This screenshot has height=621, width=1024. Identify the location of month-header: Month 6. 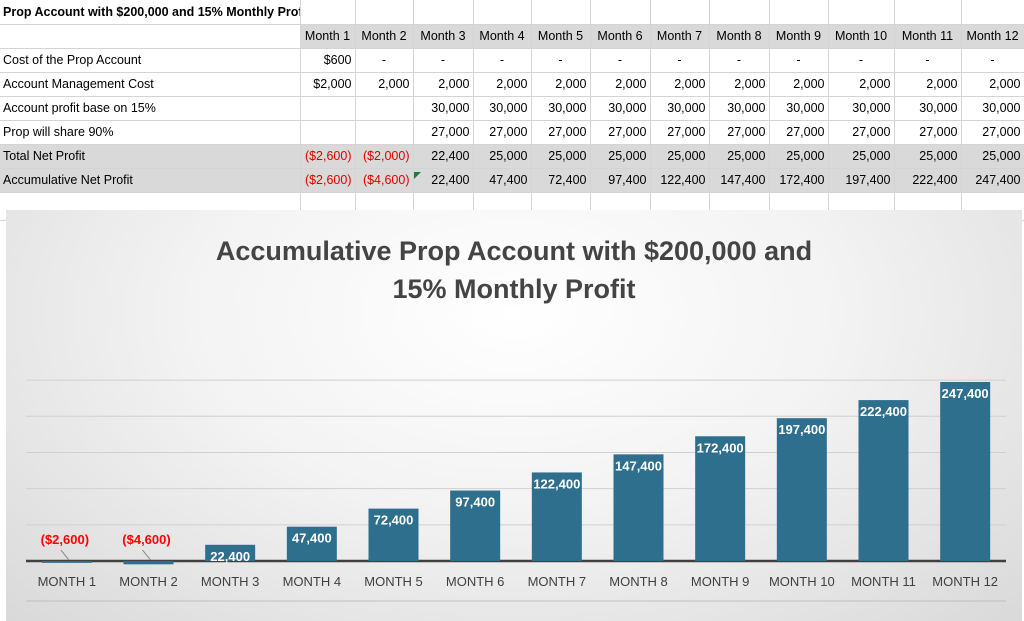
(620, 36).